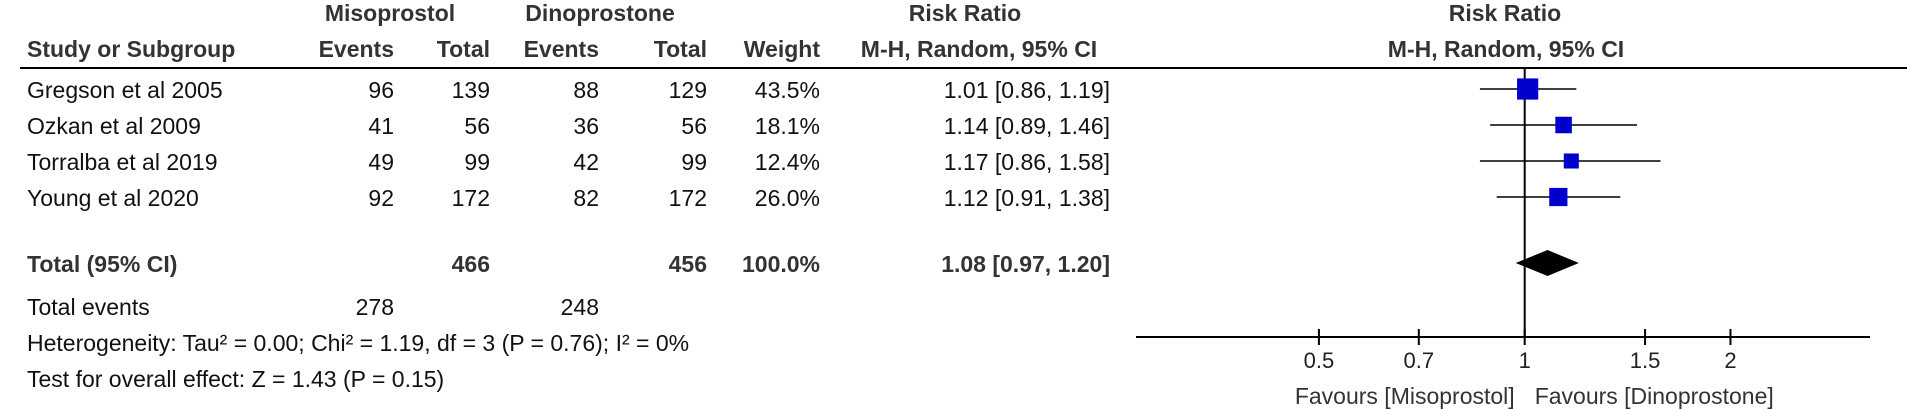  Describe the element at coordinates (1026, 90) in the screenshot. I see `rr-text: 1.01 [0.86, 1.19]` at that location.